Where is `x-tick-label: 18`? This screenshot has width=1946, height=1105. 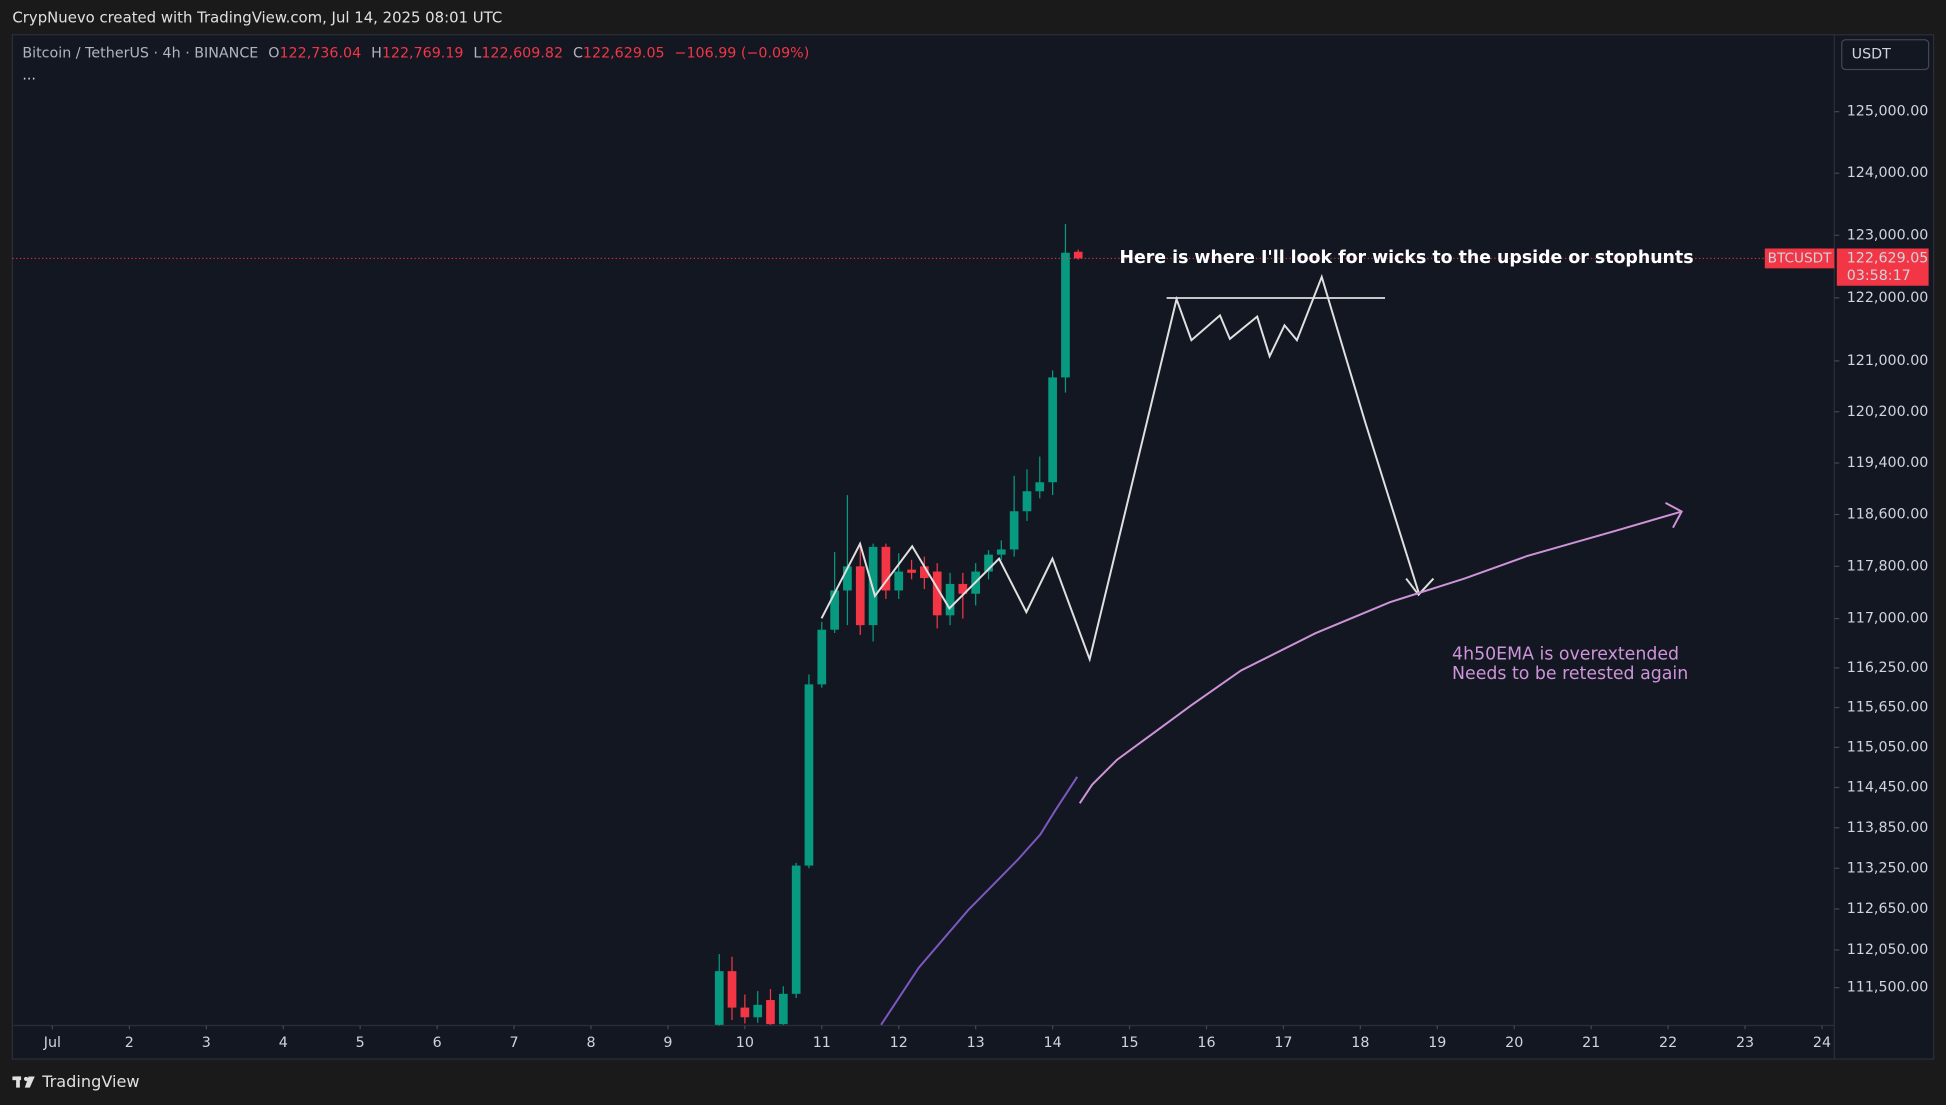
x-tick-label: 18 is located at coordinates (1360, 1043).